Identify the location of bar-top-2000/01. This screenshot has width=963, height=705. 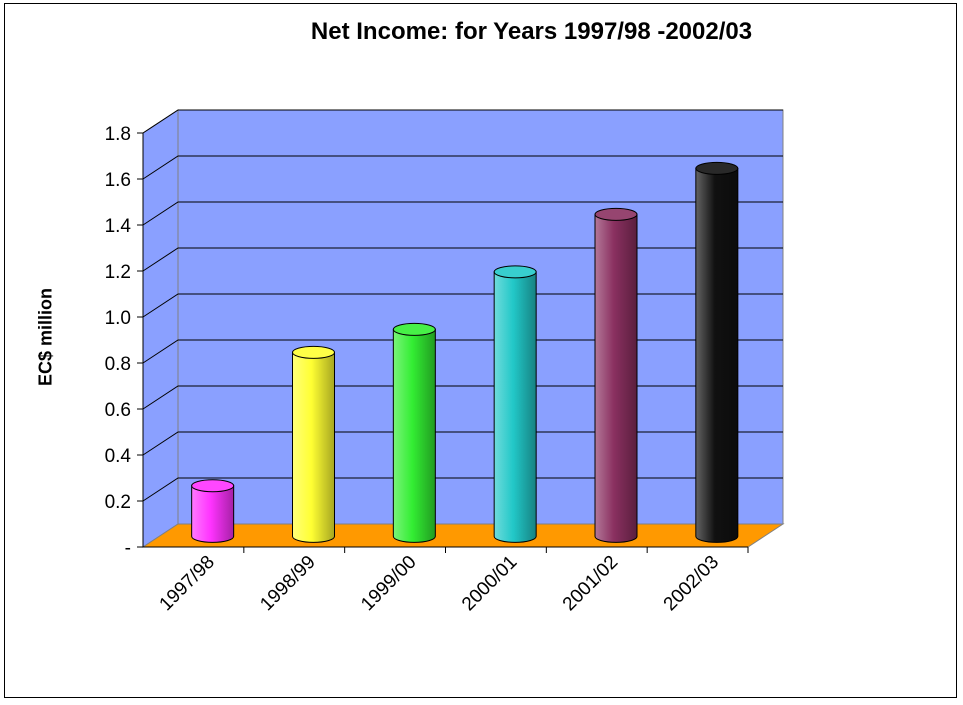
(515, 272).